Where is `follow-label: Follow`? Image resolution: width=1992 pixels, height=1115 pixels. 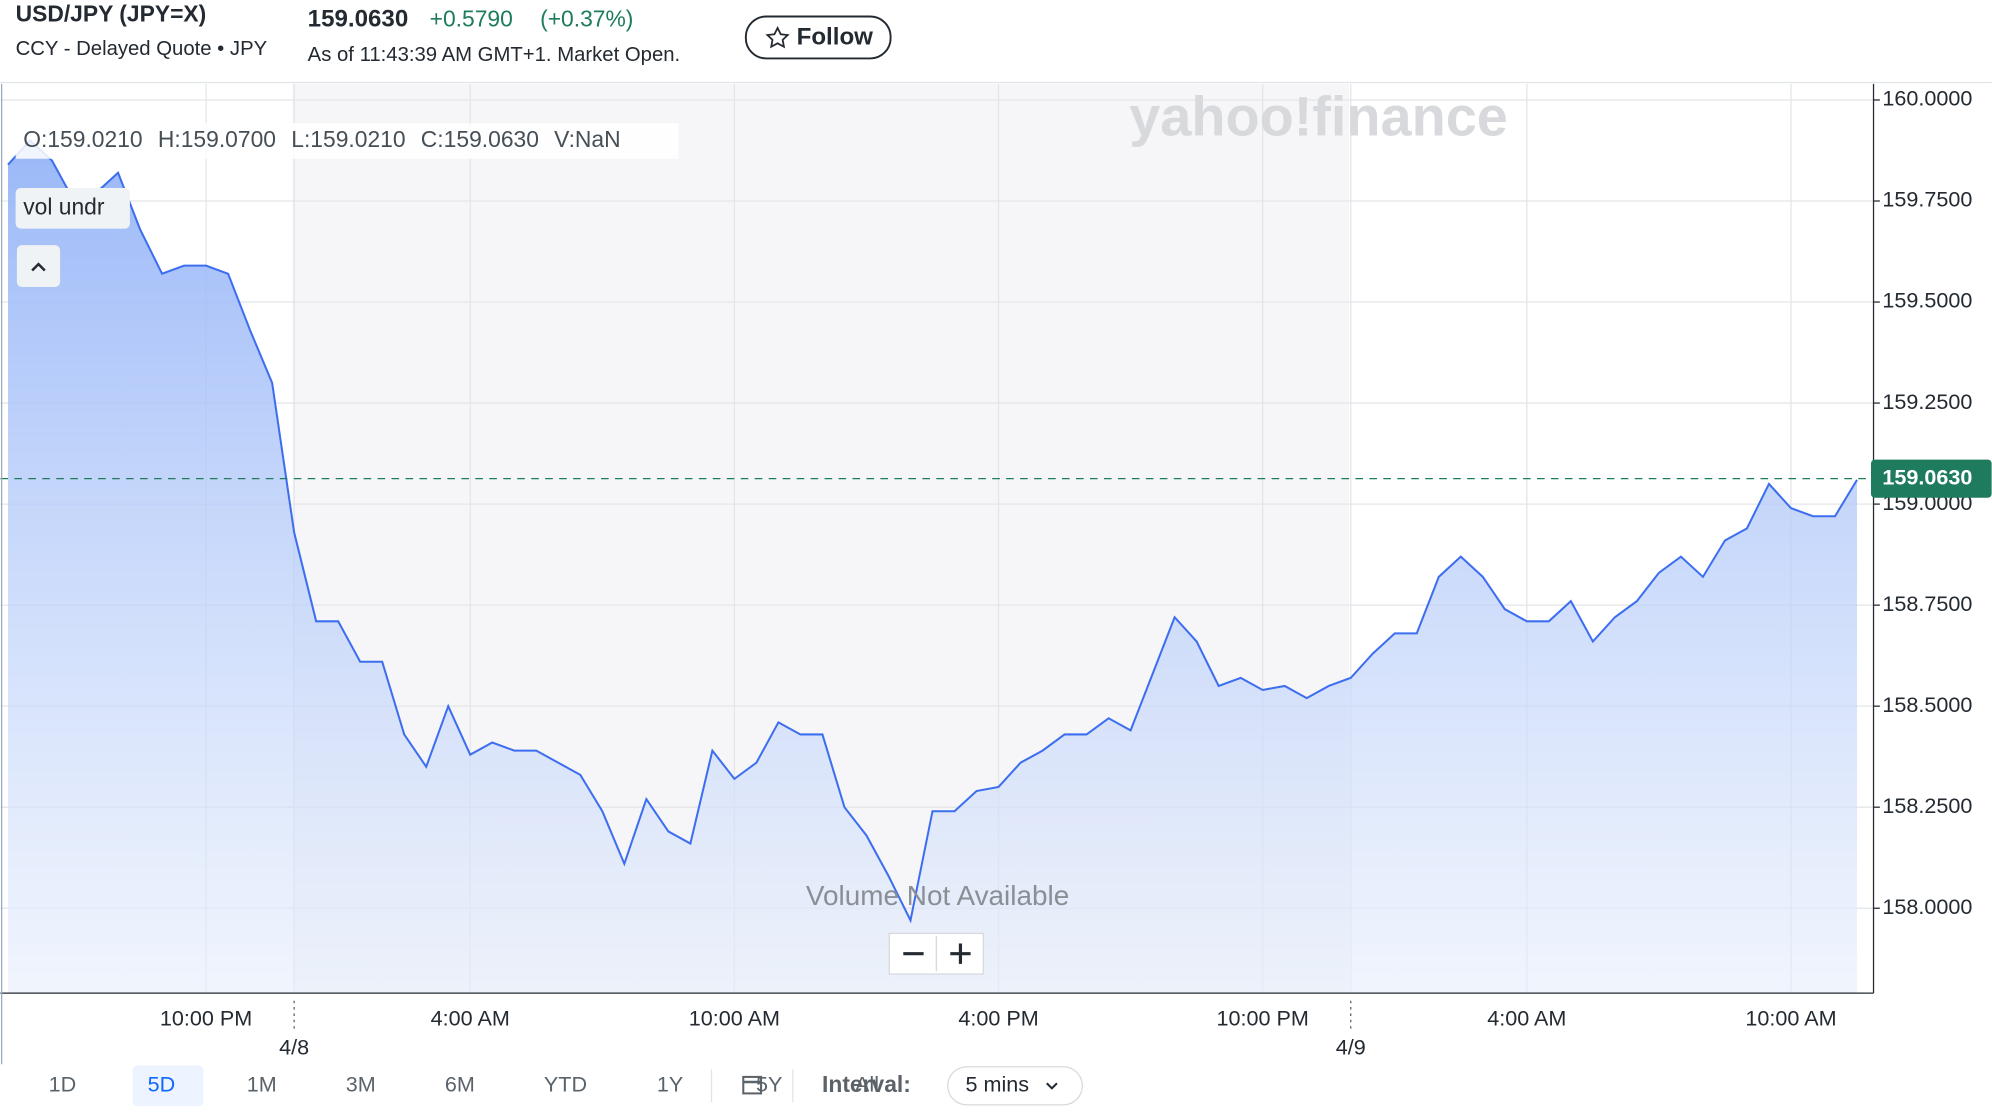
follow-label: Follow is located at coordinates (835, 36).